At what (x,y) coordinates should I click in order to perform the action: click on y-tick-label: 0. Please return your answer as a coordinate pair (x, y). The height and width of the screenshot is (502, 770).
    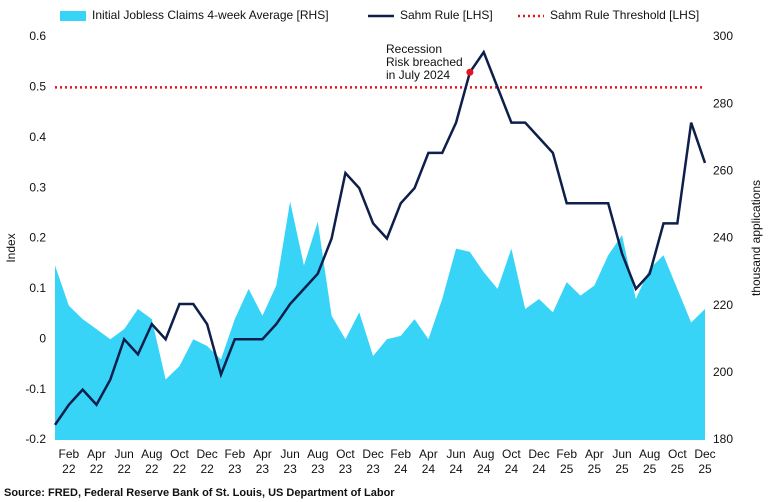
    Looking at the image, I should click on (42, 338).